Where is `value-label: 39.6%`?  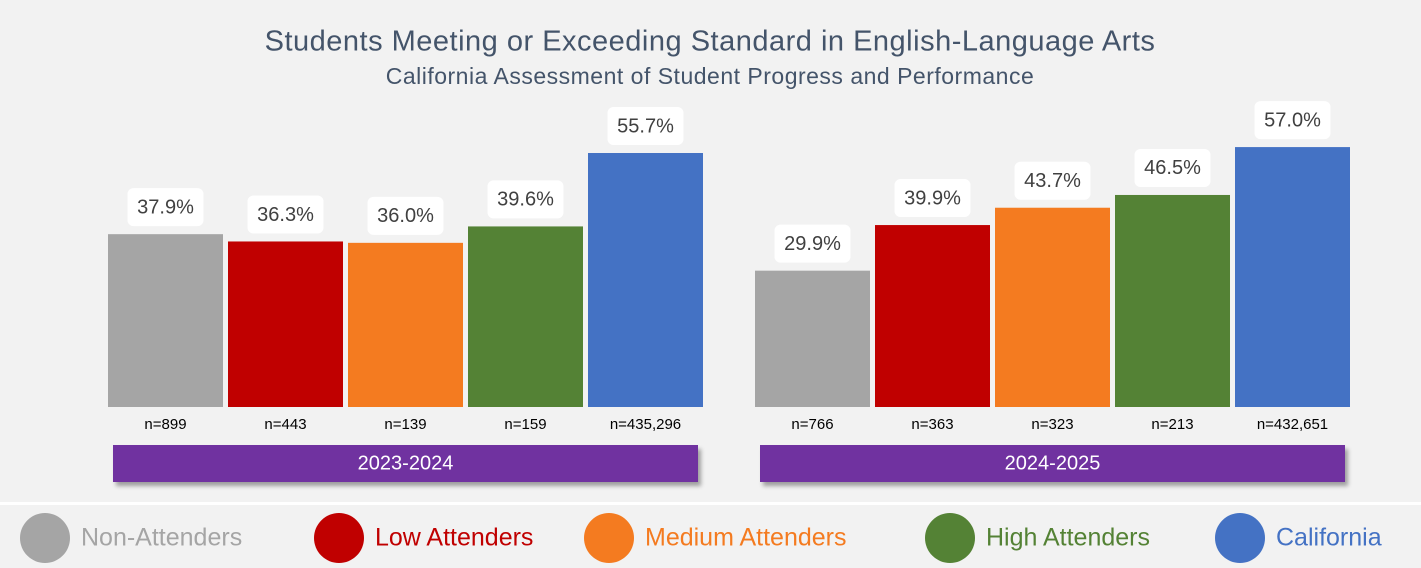 value-label: 39.6% is located at coordinates (525, 200).